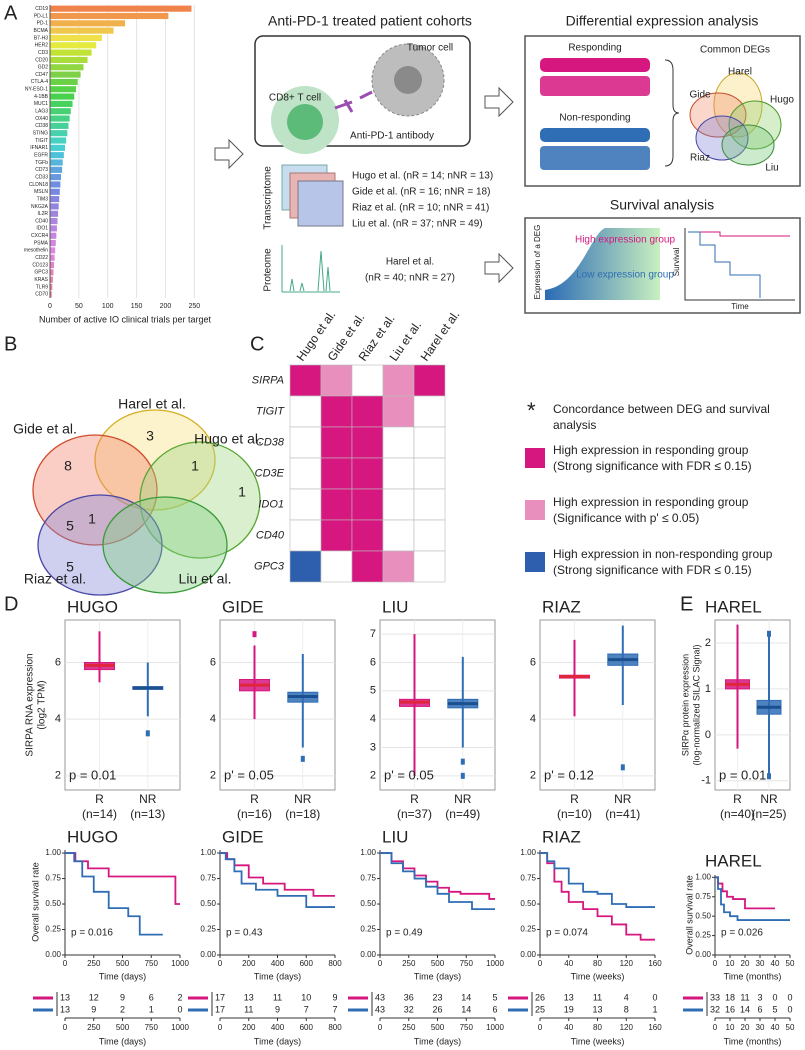 The width and height of the screenshot is (805, 1050). Describe the element at coordinates (790, 1027) in the screenshot. I see `risk-x-tick-label: 50` at that location.